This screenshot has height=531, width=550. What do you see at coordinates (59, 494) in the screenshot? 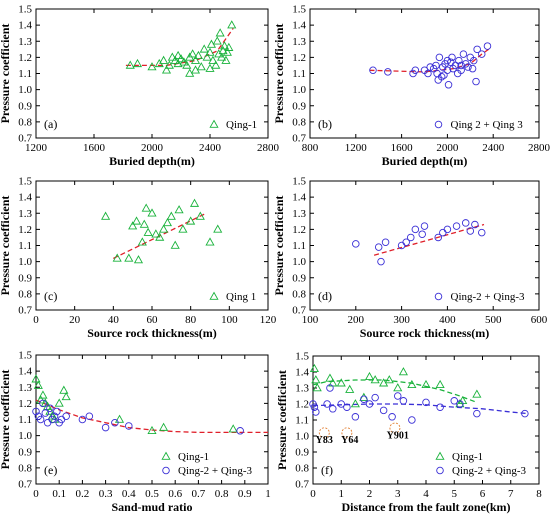
I see `x-tick-label: 0.1` at bounding box center [59, 494].